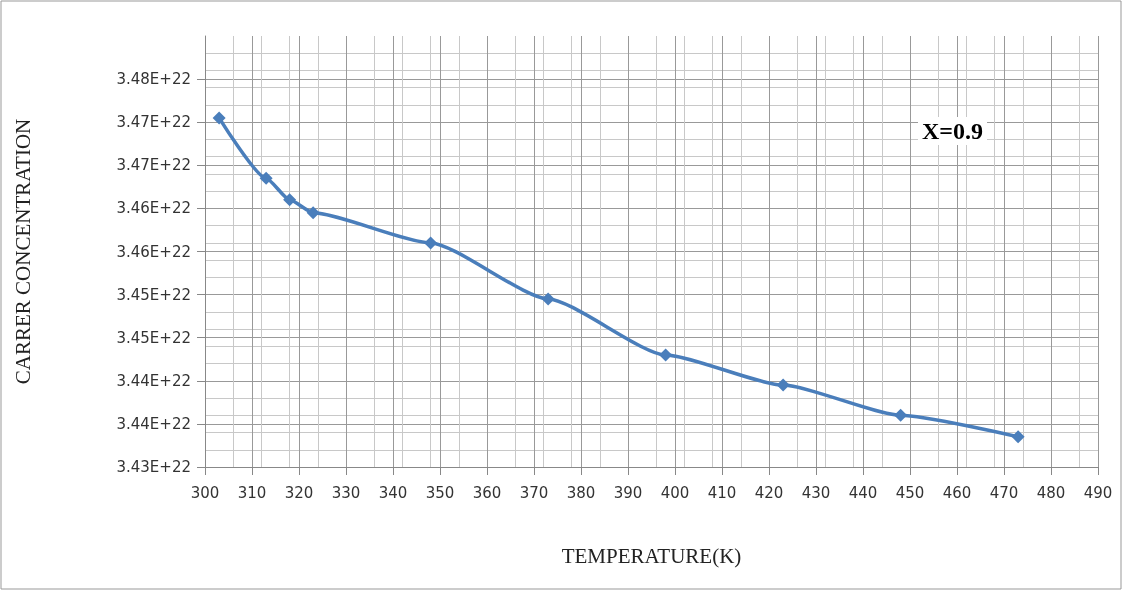 This screenshot has width=1132, height=591. What do you see at coordinates (153, 79) in the screenshot?
I see `y-tick-label: 3.48E+22` at bounding box center [153, 79].